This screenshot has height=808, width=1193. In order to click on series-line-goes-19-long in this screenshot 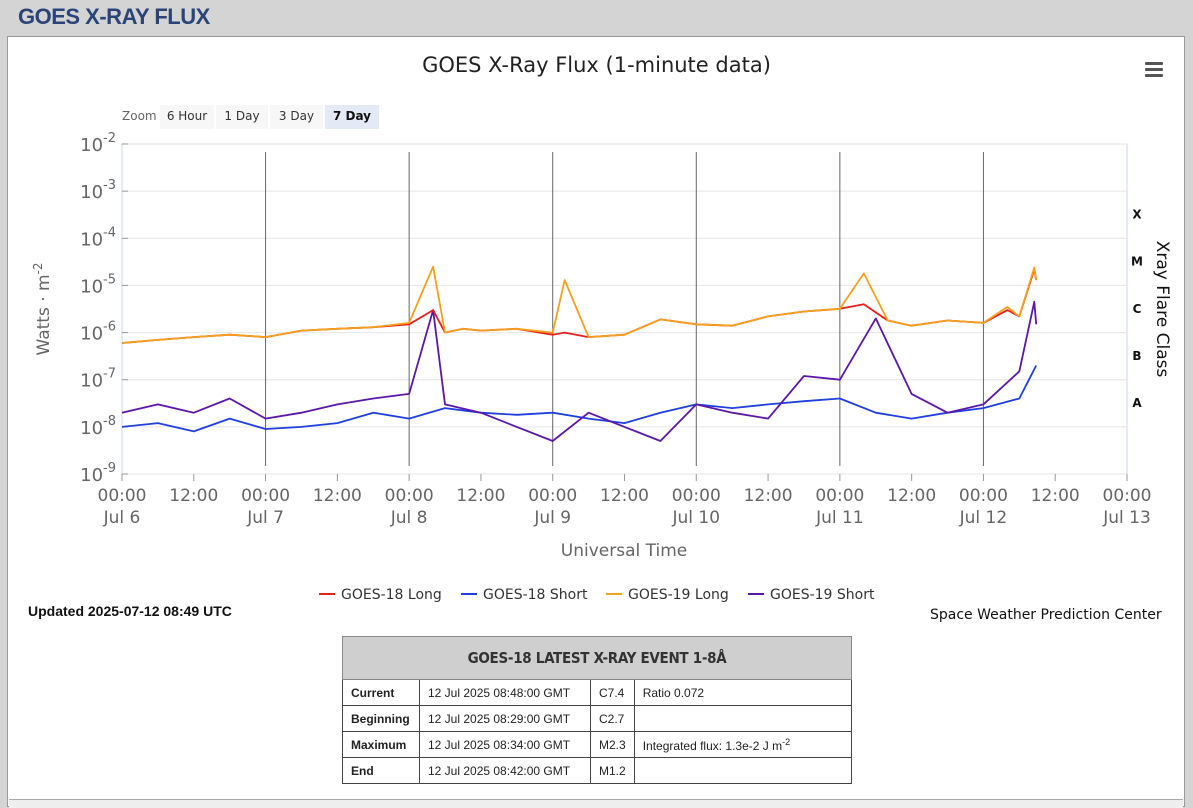, I will do `click(579, 304)`.